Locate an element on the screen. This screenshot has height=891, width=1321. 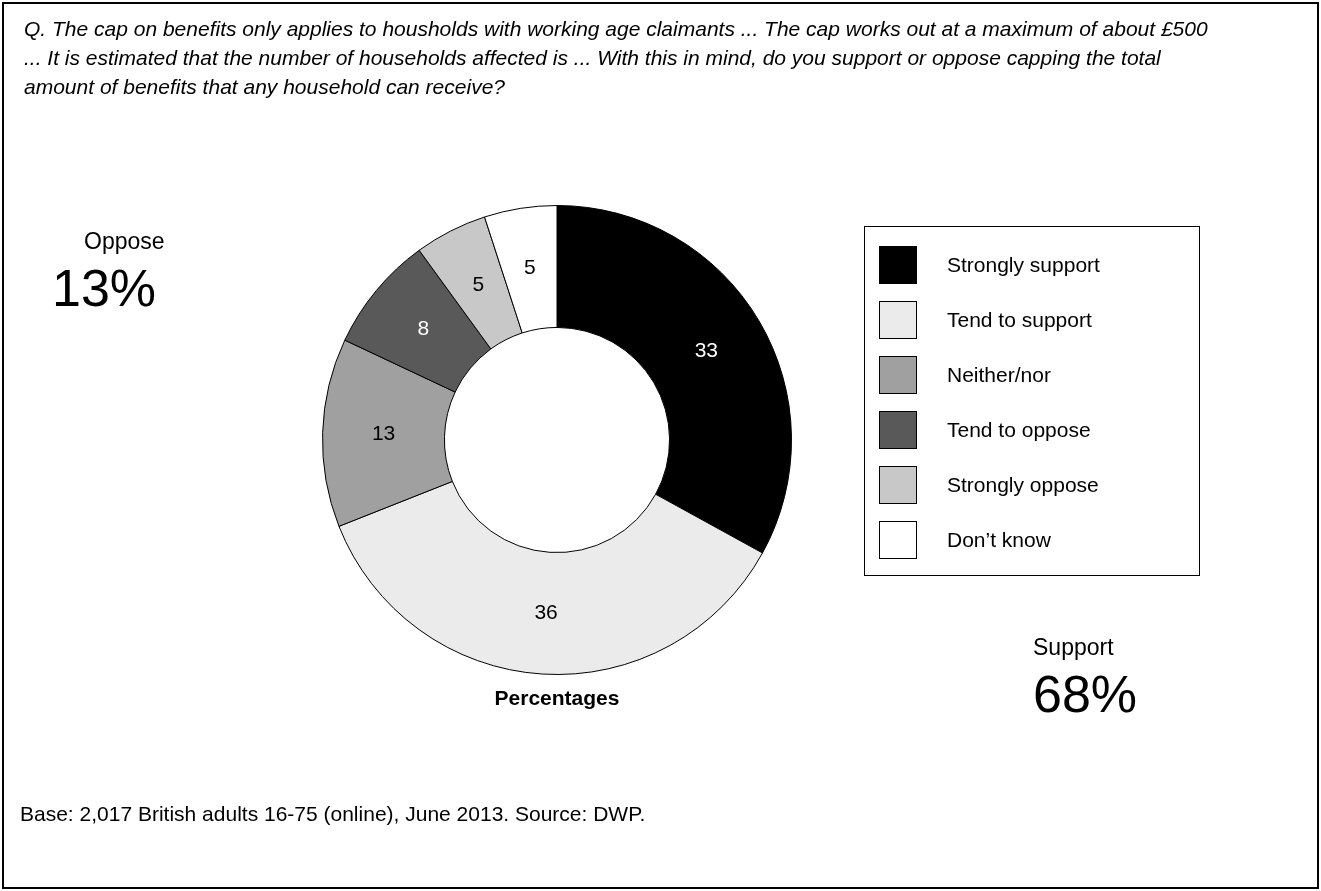
data-label: 36 is located at coordinates (546, 611).